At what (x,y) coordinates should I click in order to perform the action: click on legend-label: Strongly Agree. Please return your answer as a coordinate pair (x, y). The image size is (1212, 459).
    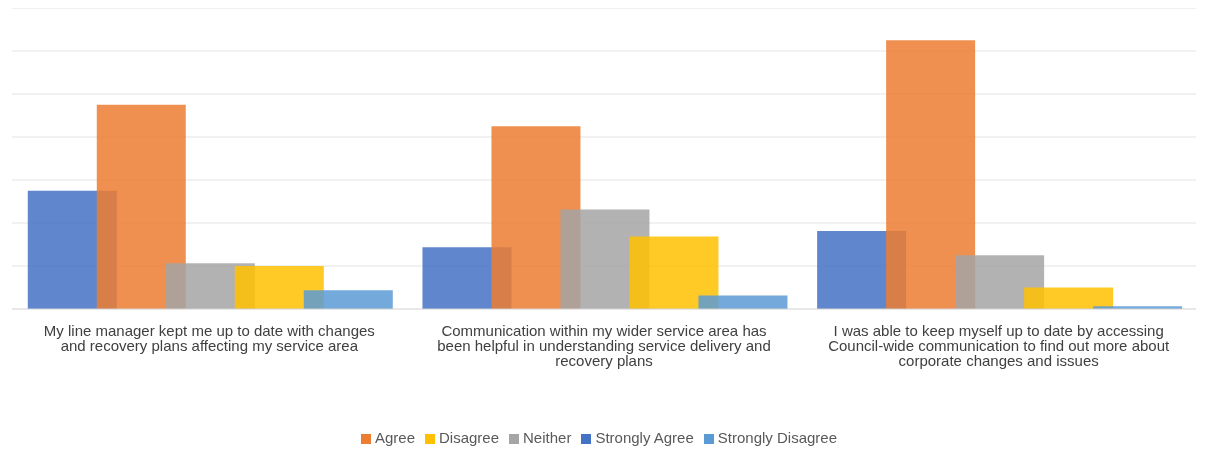
    Looking at the image, I should click on (644, 437).